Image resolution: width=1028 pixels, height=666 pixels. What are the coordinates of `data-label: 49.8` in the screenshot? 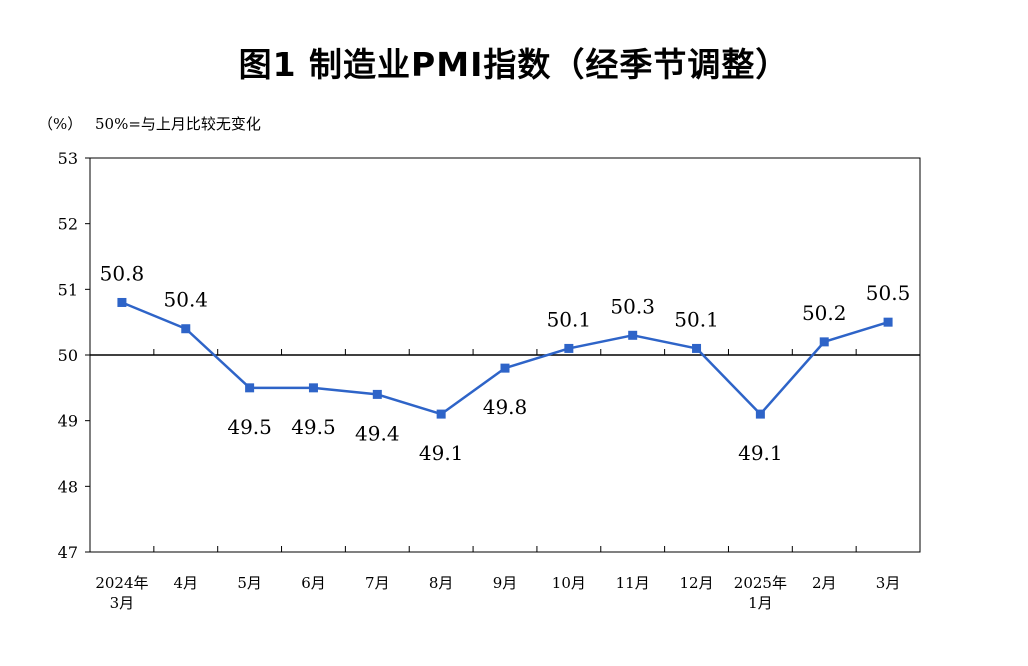 It's located at (505, 407).